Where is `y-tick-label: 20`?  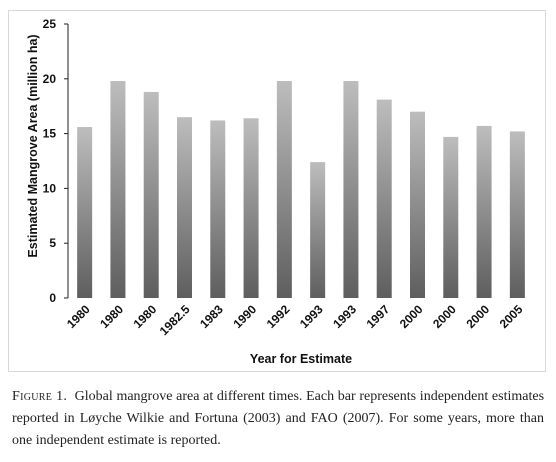
y-tick-label: 20 is located at coordinates (50, 79).